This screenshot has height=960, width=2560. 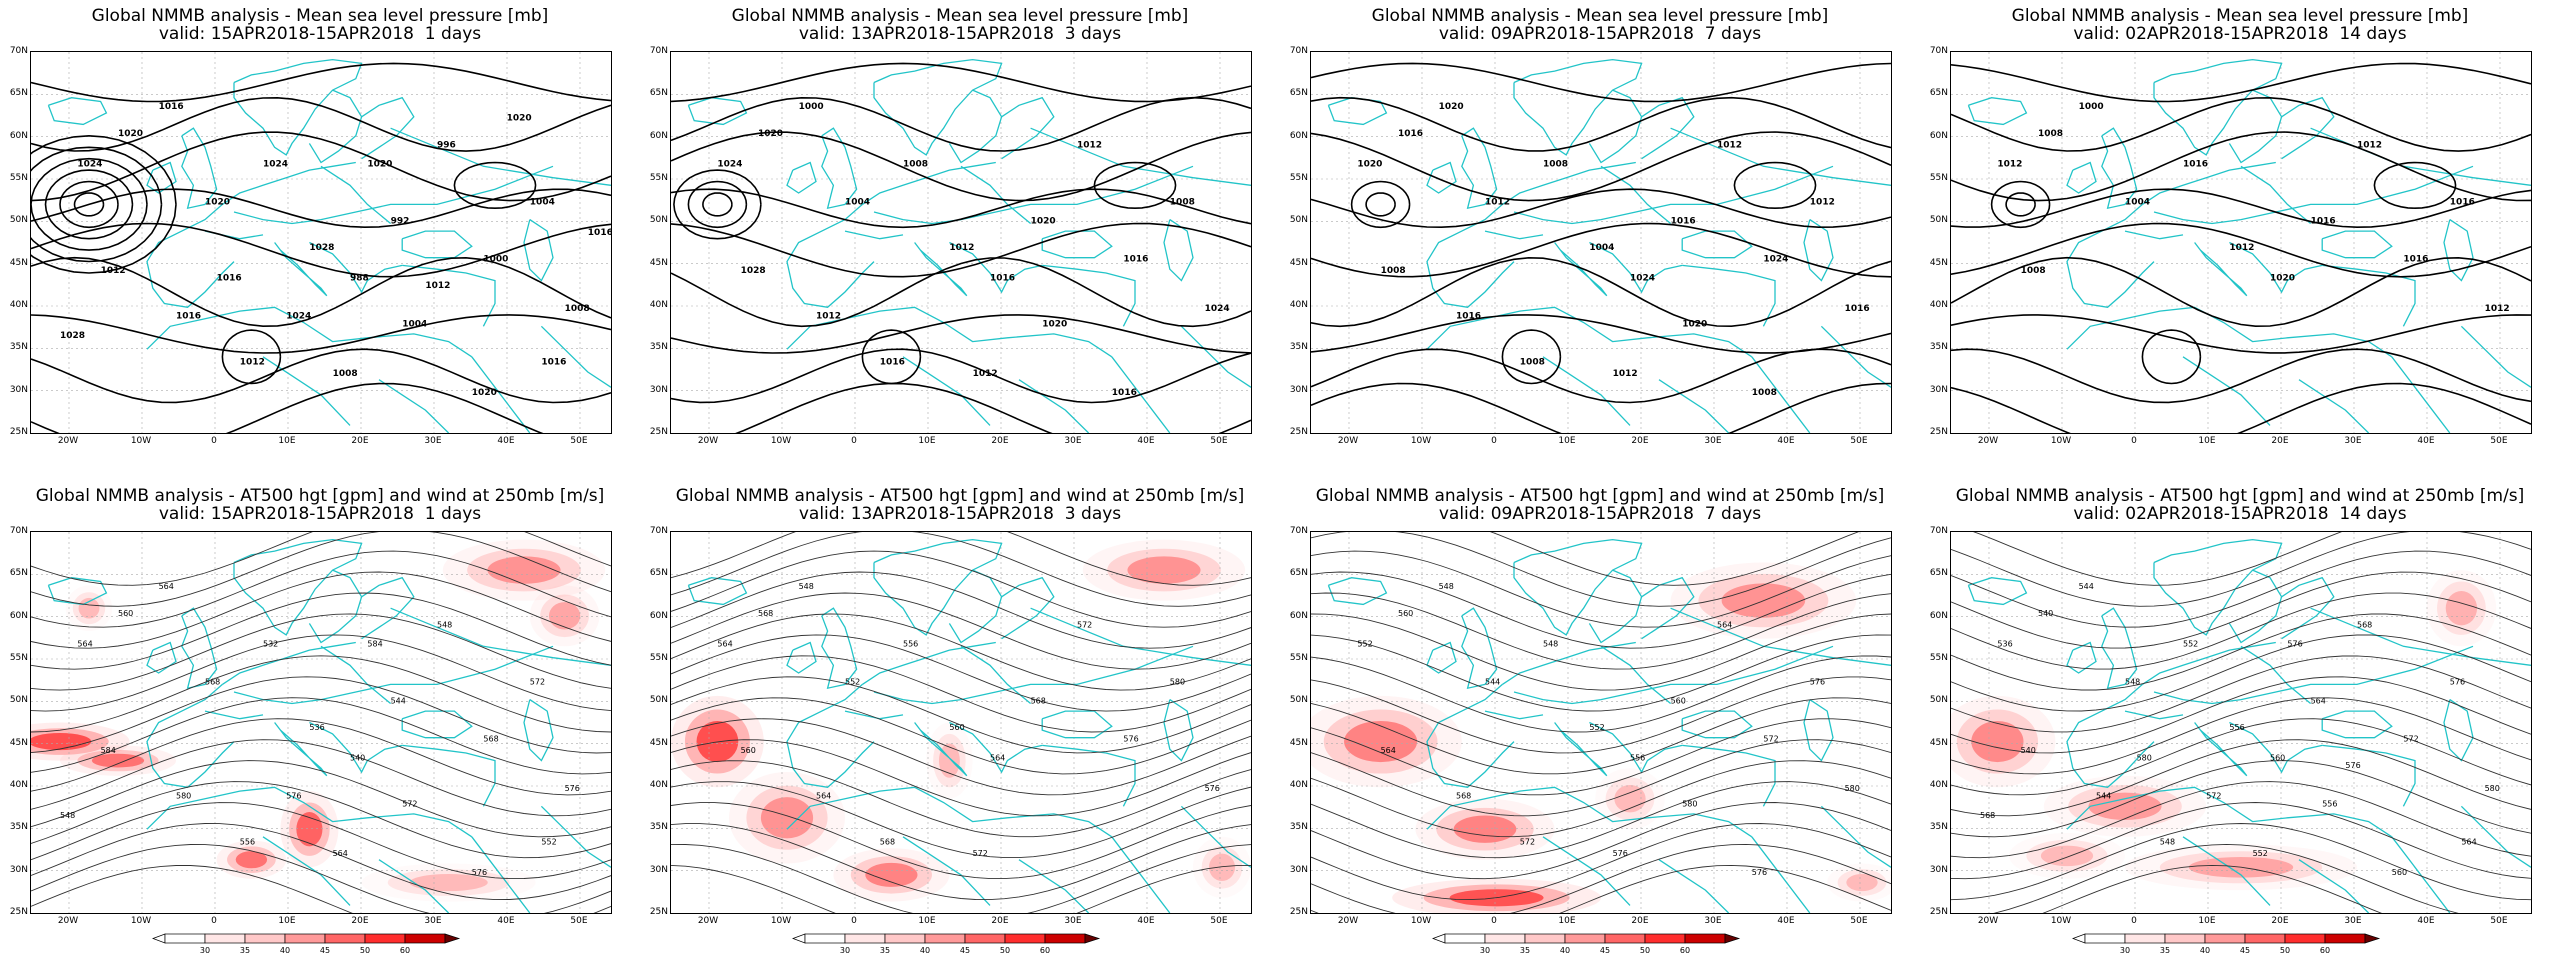 I want to click on colorbar-tick-label: 35, so click(x=885, y=950).